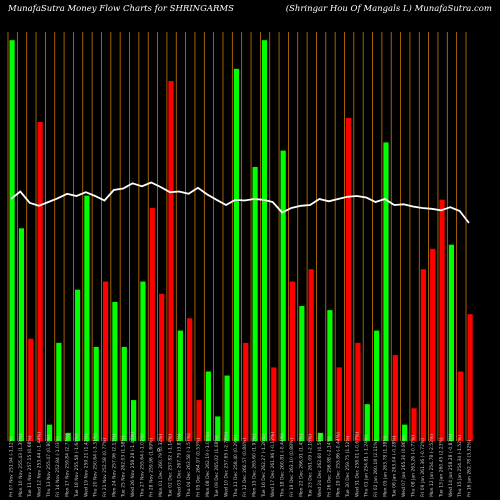 The width and height of the screenshot is (500, 500). I want to click on x-tick-label: Wed 24 Dec 262.60 (0.58%), so click(320, 465).